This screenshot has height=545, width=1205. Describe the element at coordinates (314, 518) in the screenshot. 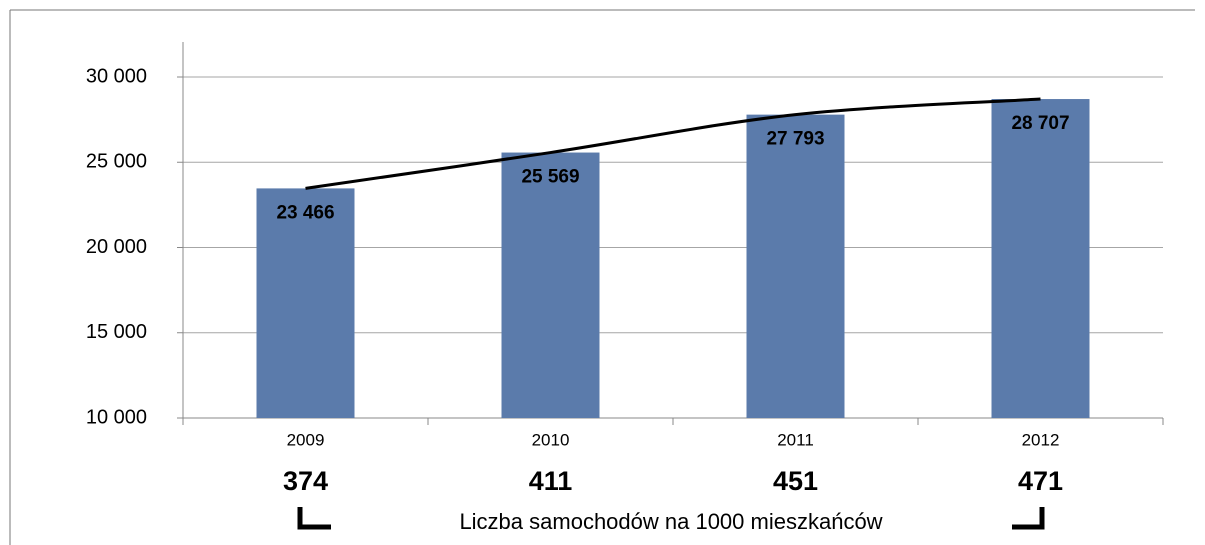

I see `bracket-left` at that location.